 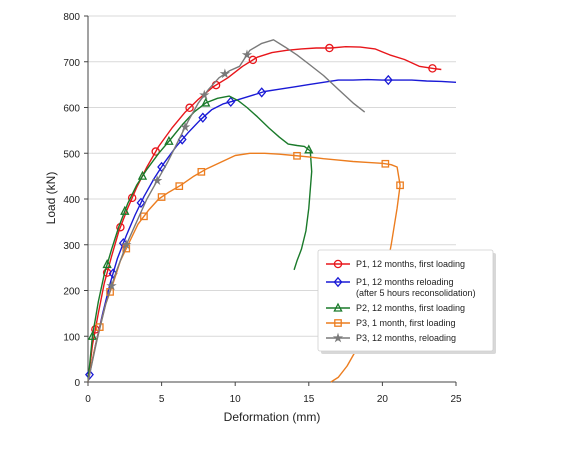 I want to click on legend-label: P3, 1 month, first loading, so click(x=406, y=323).